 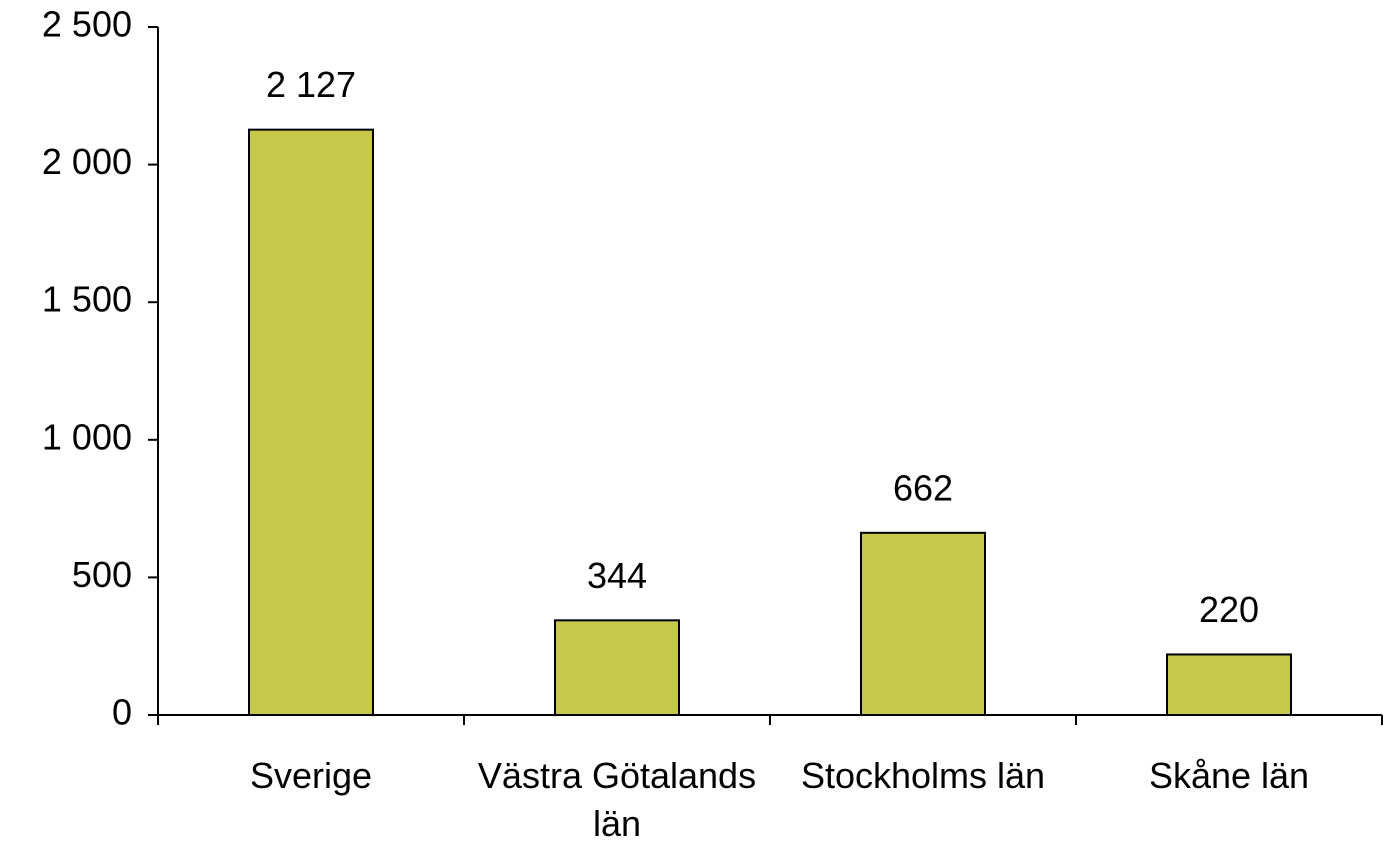 What do you see at coordinates (87, 24) in the screenshot?
I see `y-tick-label: 2 500` at bounding box center [87, 24].